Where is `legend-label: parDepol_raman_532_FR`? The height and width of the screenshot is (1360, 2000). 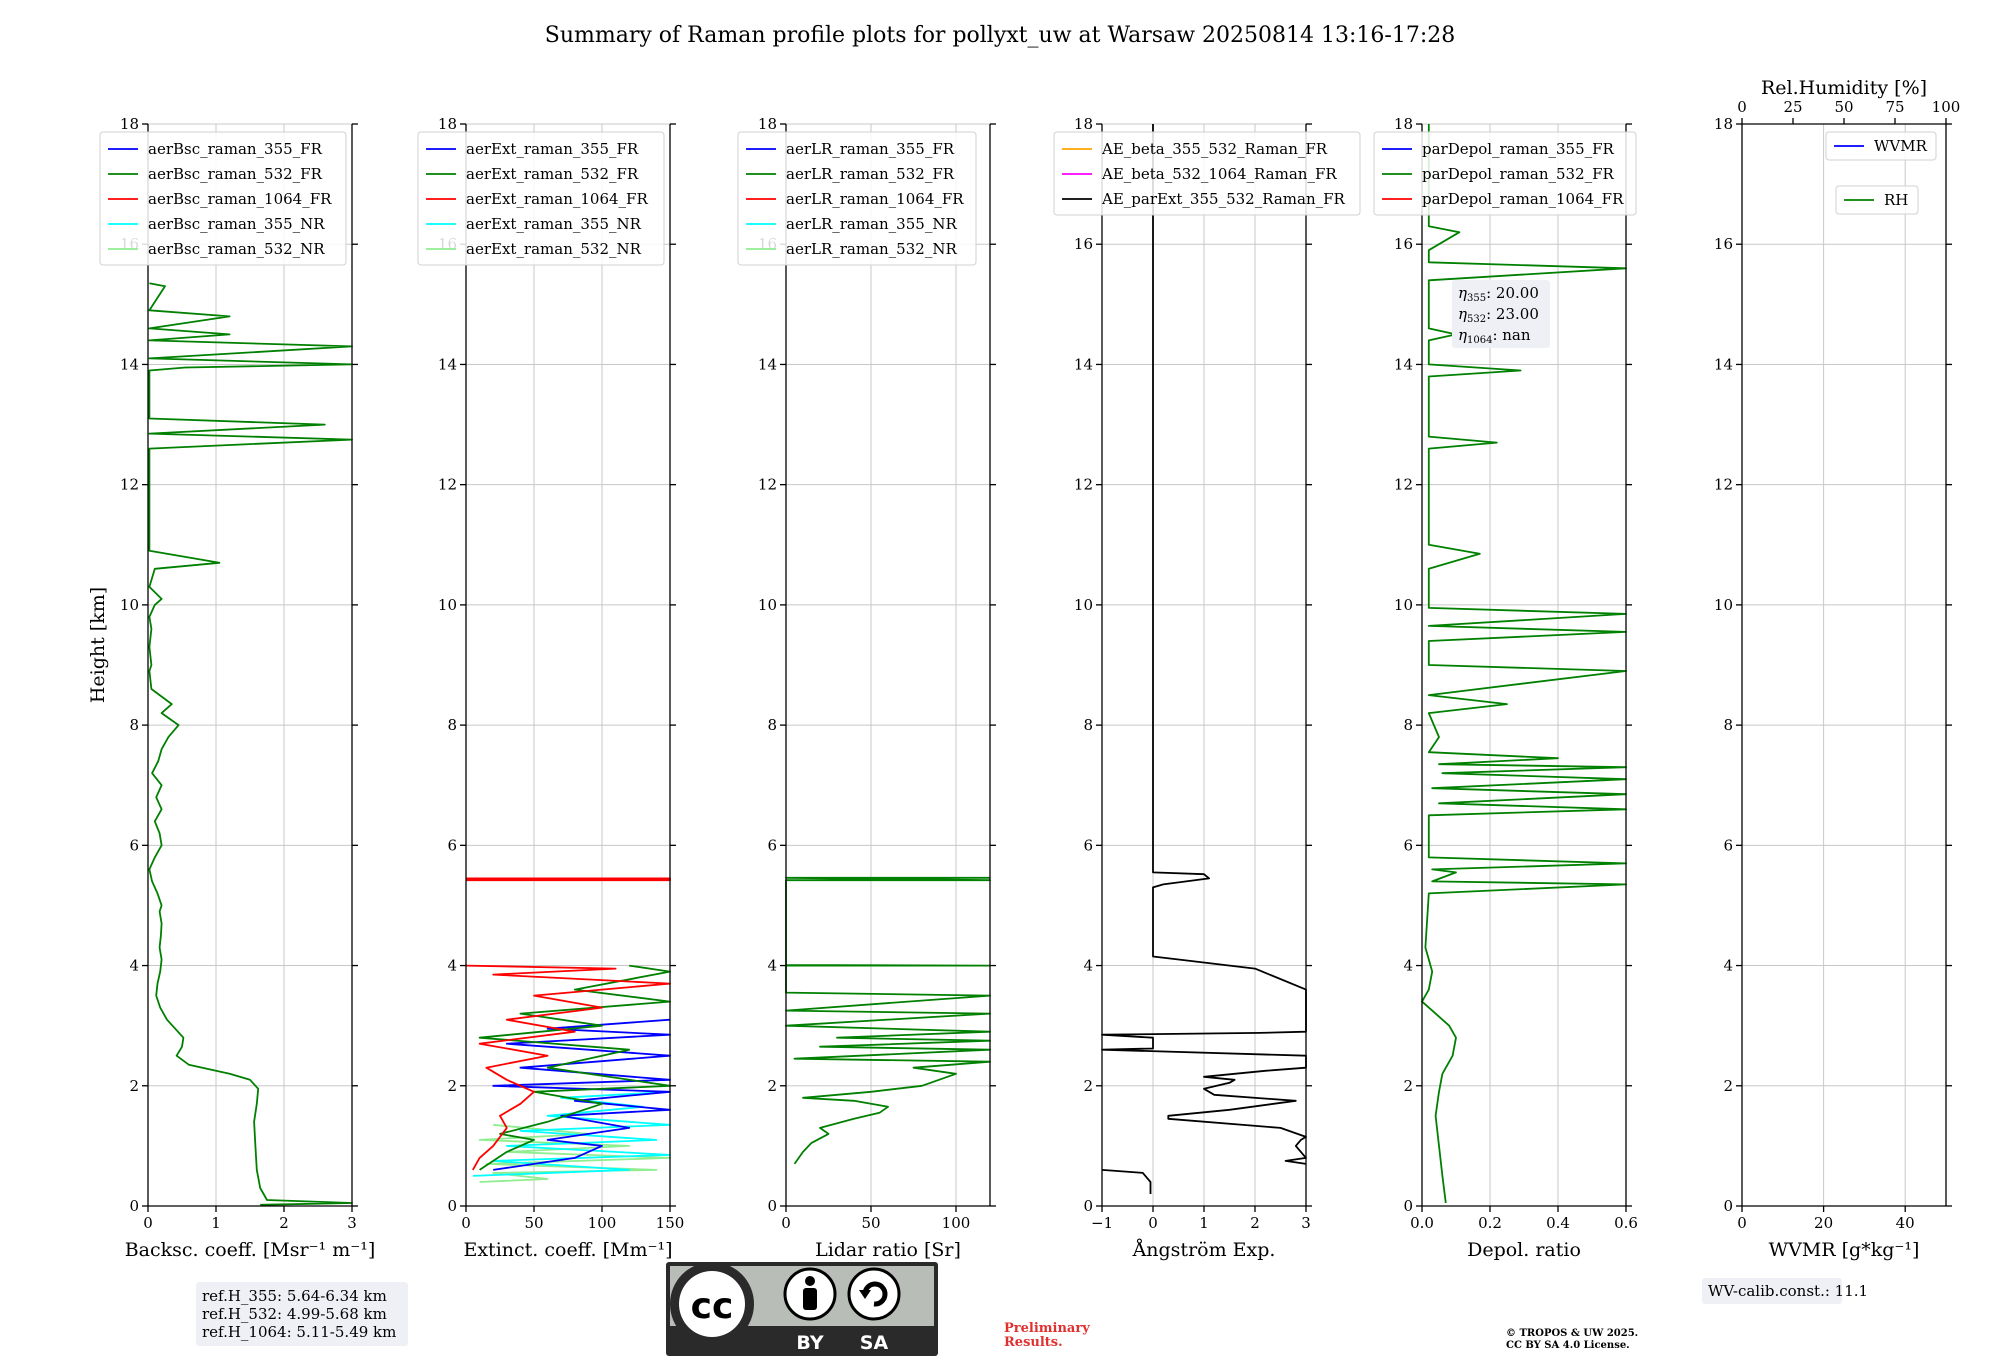 legend-label: parDepol_raman_532_FR is located at coordinates (1518, 174).